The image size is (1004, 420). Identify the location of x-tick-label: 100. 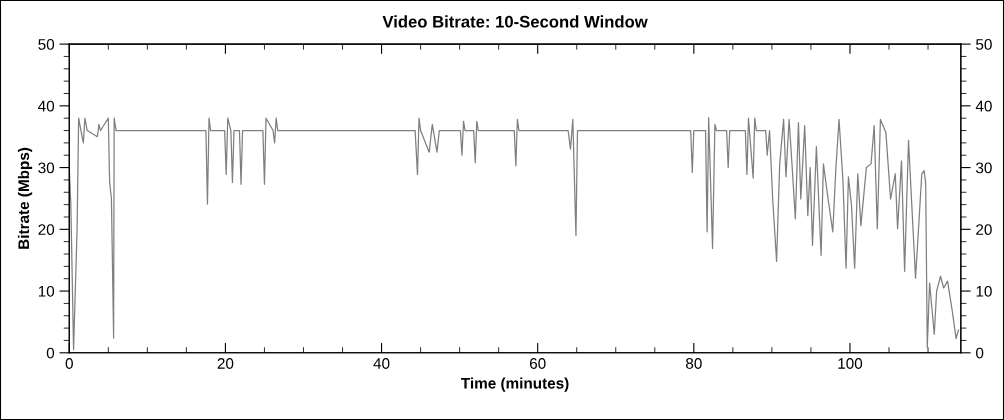
(850, 363).